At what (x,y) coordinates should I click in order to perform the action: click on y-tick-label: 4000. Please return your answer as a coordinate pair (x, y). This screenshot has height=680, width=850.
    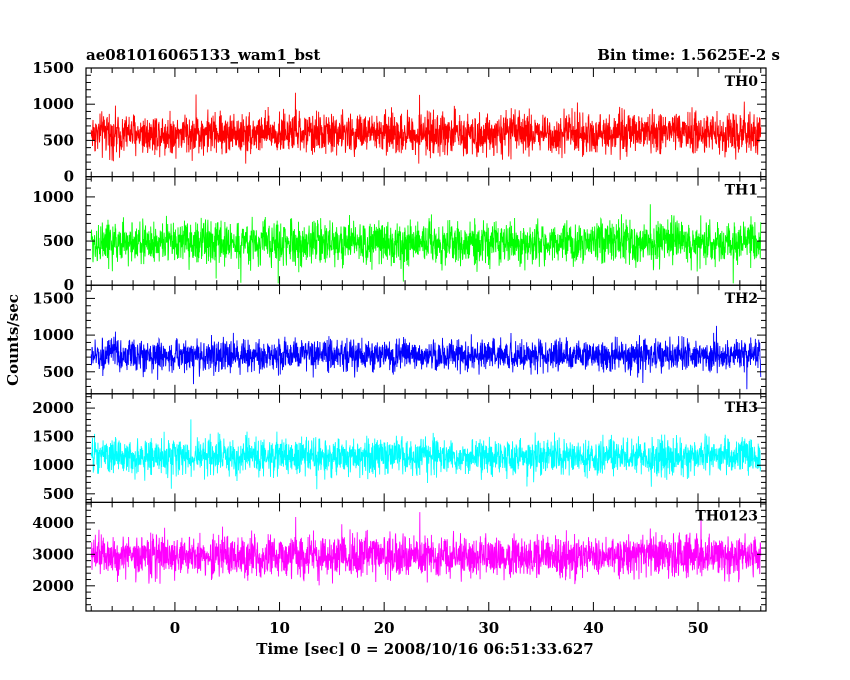
    Looking at the image, I should click on (53, 523).